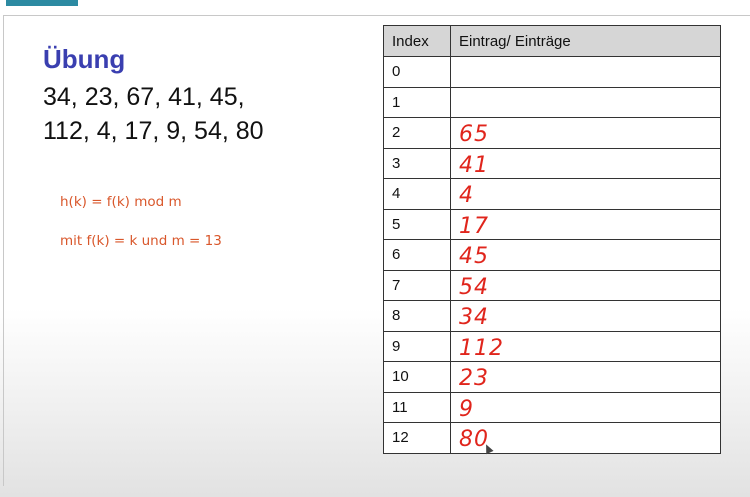 This screenshot has height=497, width=750. What do you see at coordinates (474, 165) in the screenshot?
I see `handwritten-entry: 41` at bounding box center [474, 165].